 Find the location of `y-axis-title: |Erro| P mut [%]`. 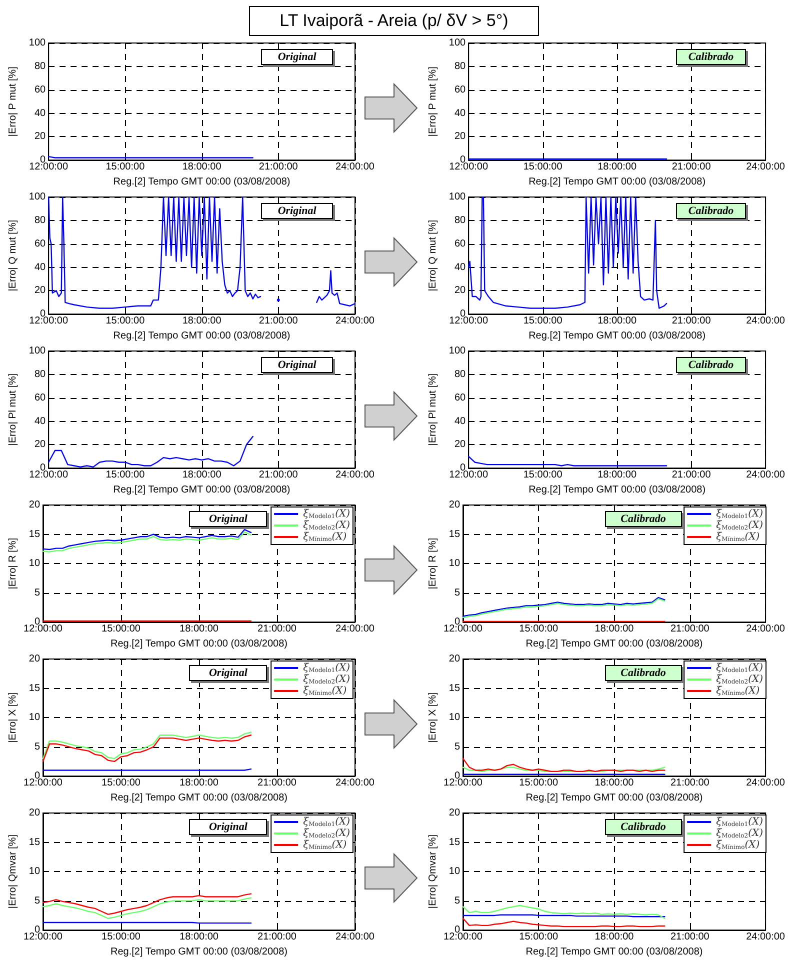

y-axis-title: |Erro| P mut [%] is located at coordinates (13, 101).